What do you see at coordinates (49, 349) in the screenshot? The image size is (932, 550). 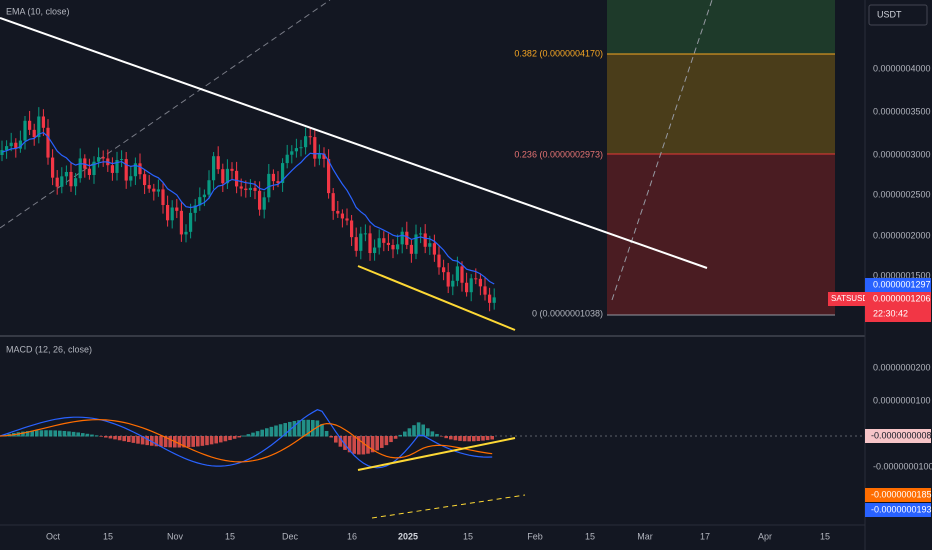 I see `indicator-label: MACD (12, 26, close)` at bounding box center [49, 349].